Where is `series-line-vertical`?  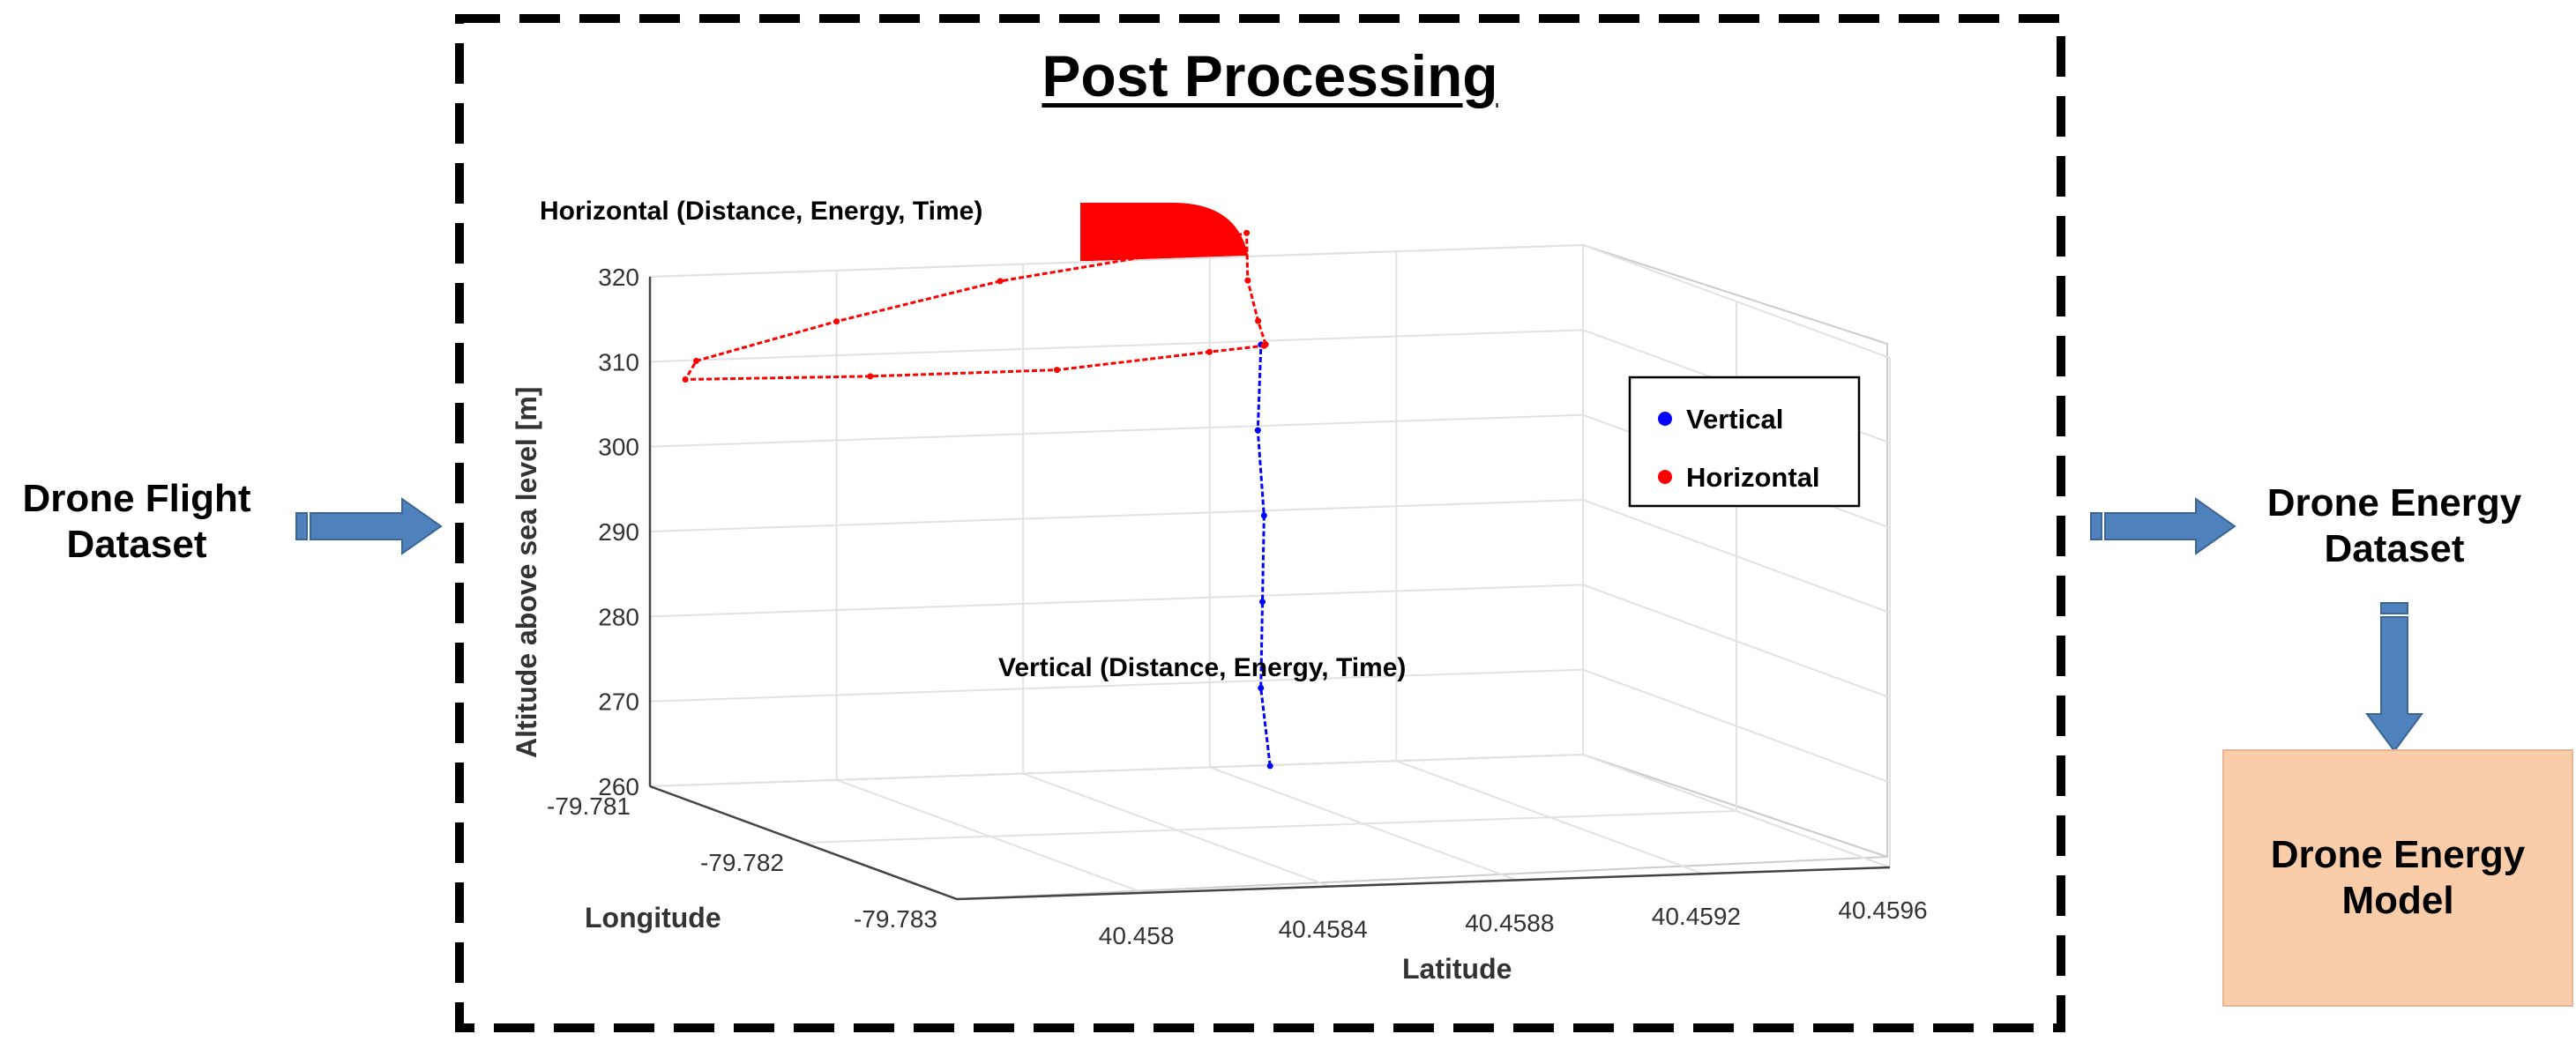 series-line-vertical is located at coordinates (1264, 555).